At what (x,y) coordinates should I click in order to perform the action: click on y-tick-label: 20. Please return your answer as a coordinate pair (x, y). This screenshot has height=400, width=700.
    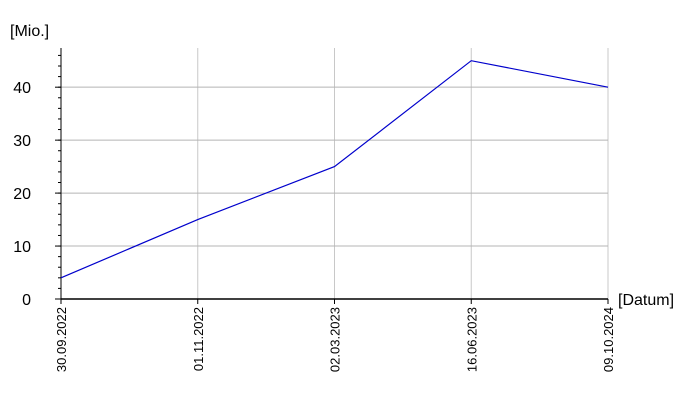
    Looking at the image, I should click on (22, 194).